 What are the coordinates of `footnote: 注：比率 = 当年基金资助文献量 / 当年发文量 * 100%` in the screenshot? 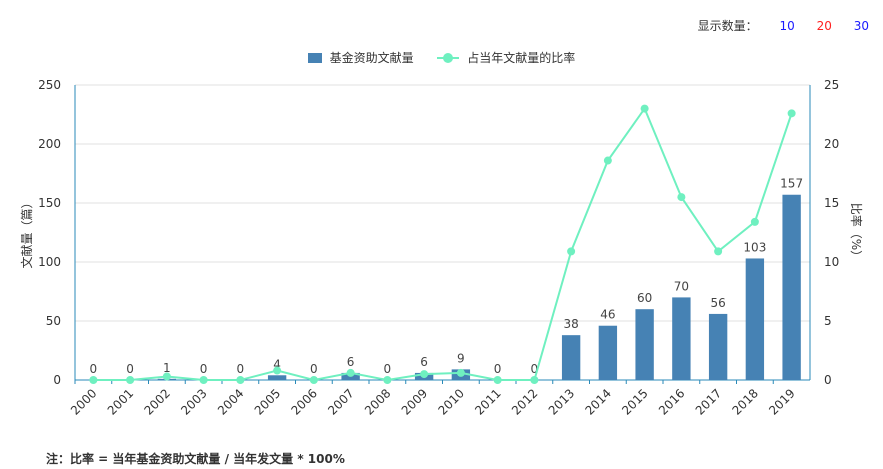 It's located at (195, 459).